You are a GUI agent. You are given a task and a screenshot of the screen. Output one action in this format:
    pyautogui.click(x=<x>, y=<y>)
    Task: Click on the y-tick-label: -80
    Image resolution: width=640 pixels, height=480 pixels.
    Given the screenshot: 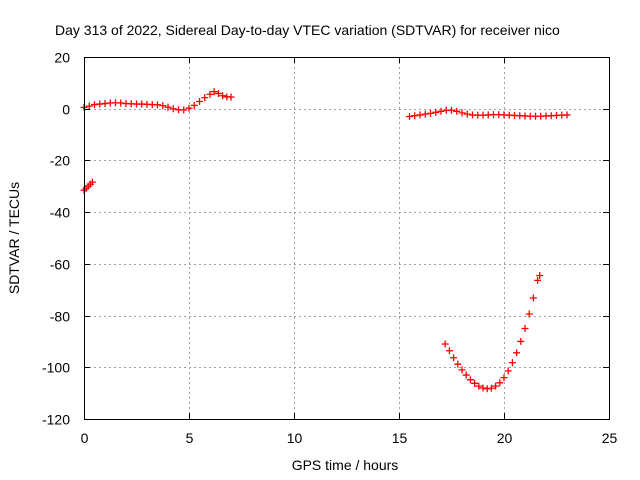 What is the action you would take?
    pyautogui.click(x=60, y=317)
    